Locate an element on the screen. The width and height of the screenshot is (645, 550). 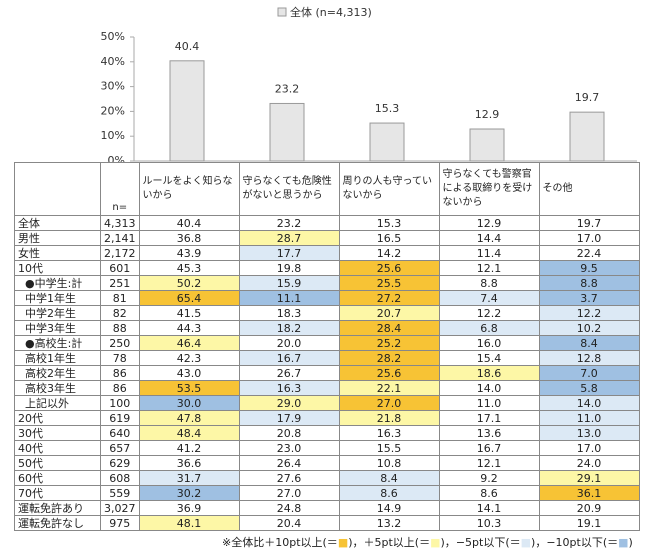
row-label: 40代 is located at coordinates (57, 448).